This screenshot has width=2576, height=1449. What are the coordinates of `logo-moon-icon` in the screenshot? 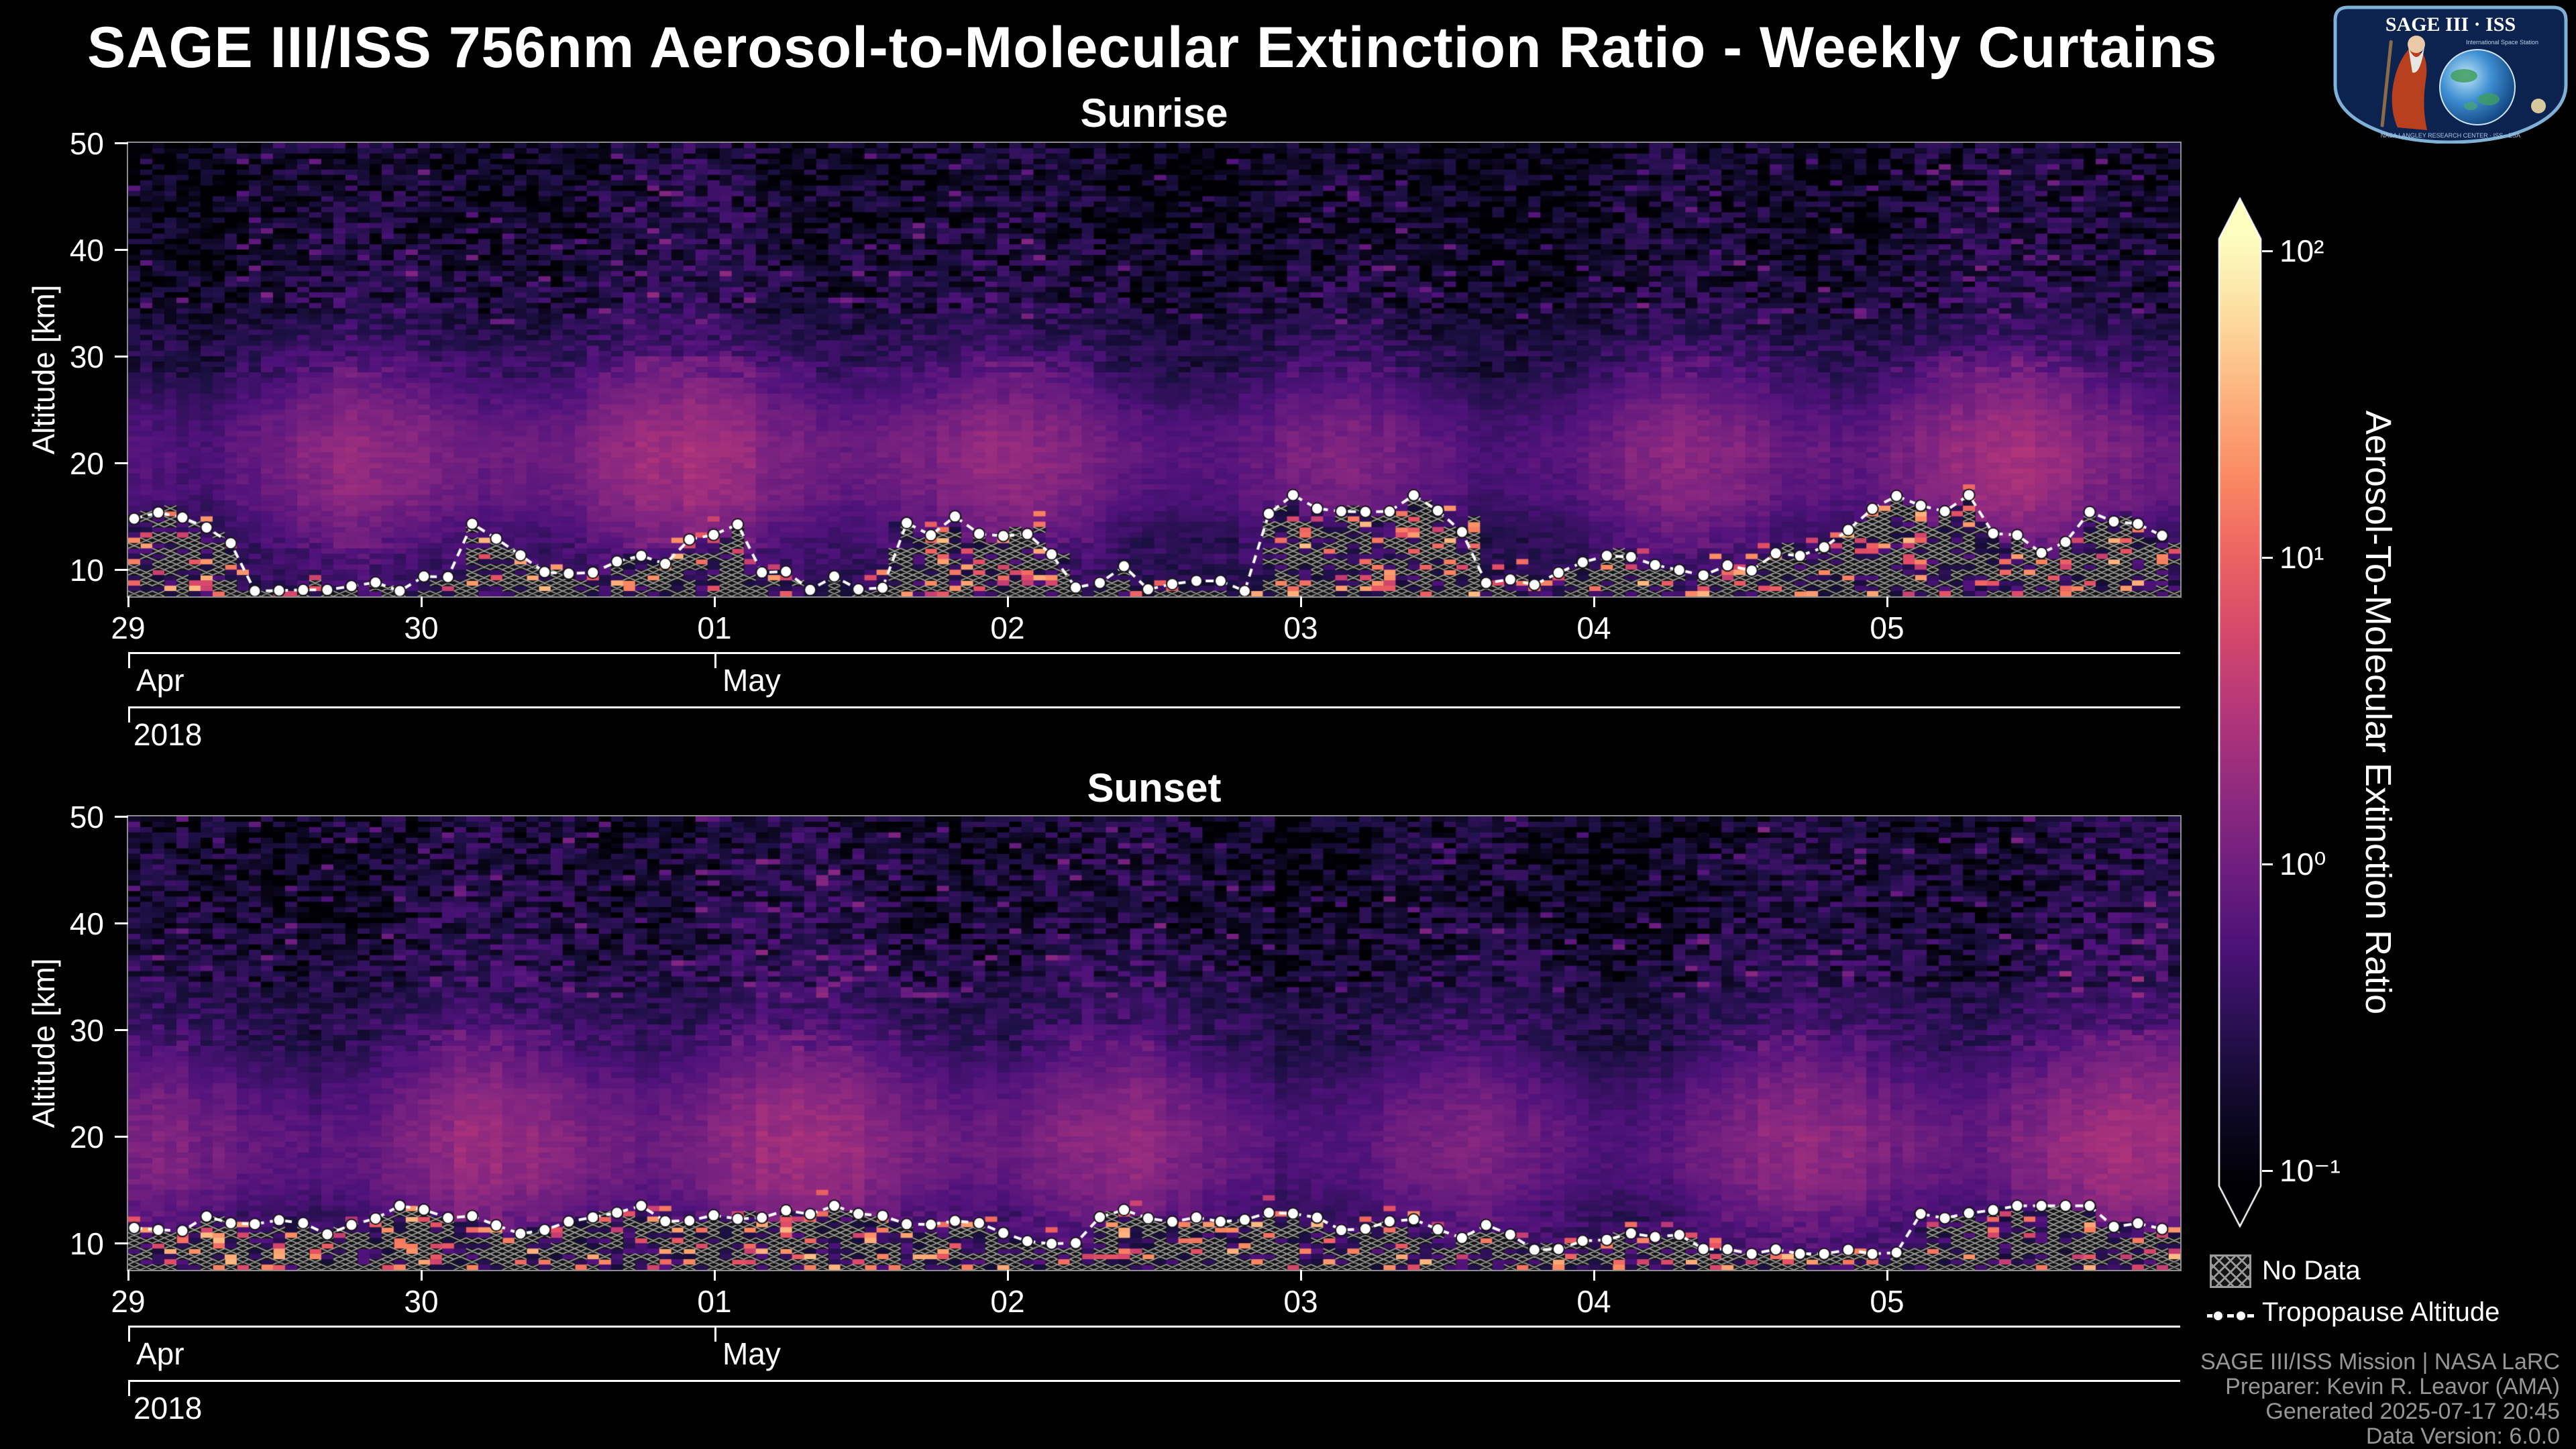 It's located at (2538, 106).